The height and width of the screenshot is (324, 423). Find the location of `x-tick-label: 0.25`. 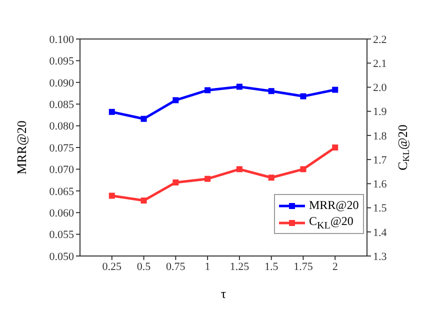

x-tick-label: 0.25 is located at coordinates (112, 266).